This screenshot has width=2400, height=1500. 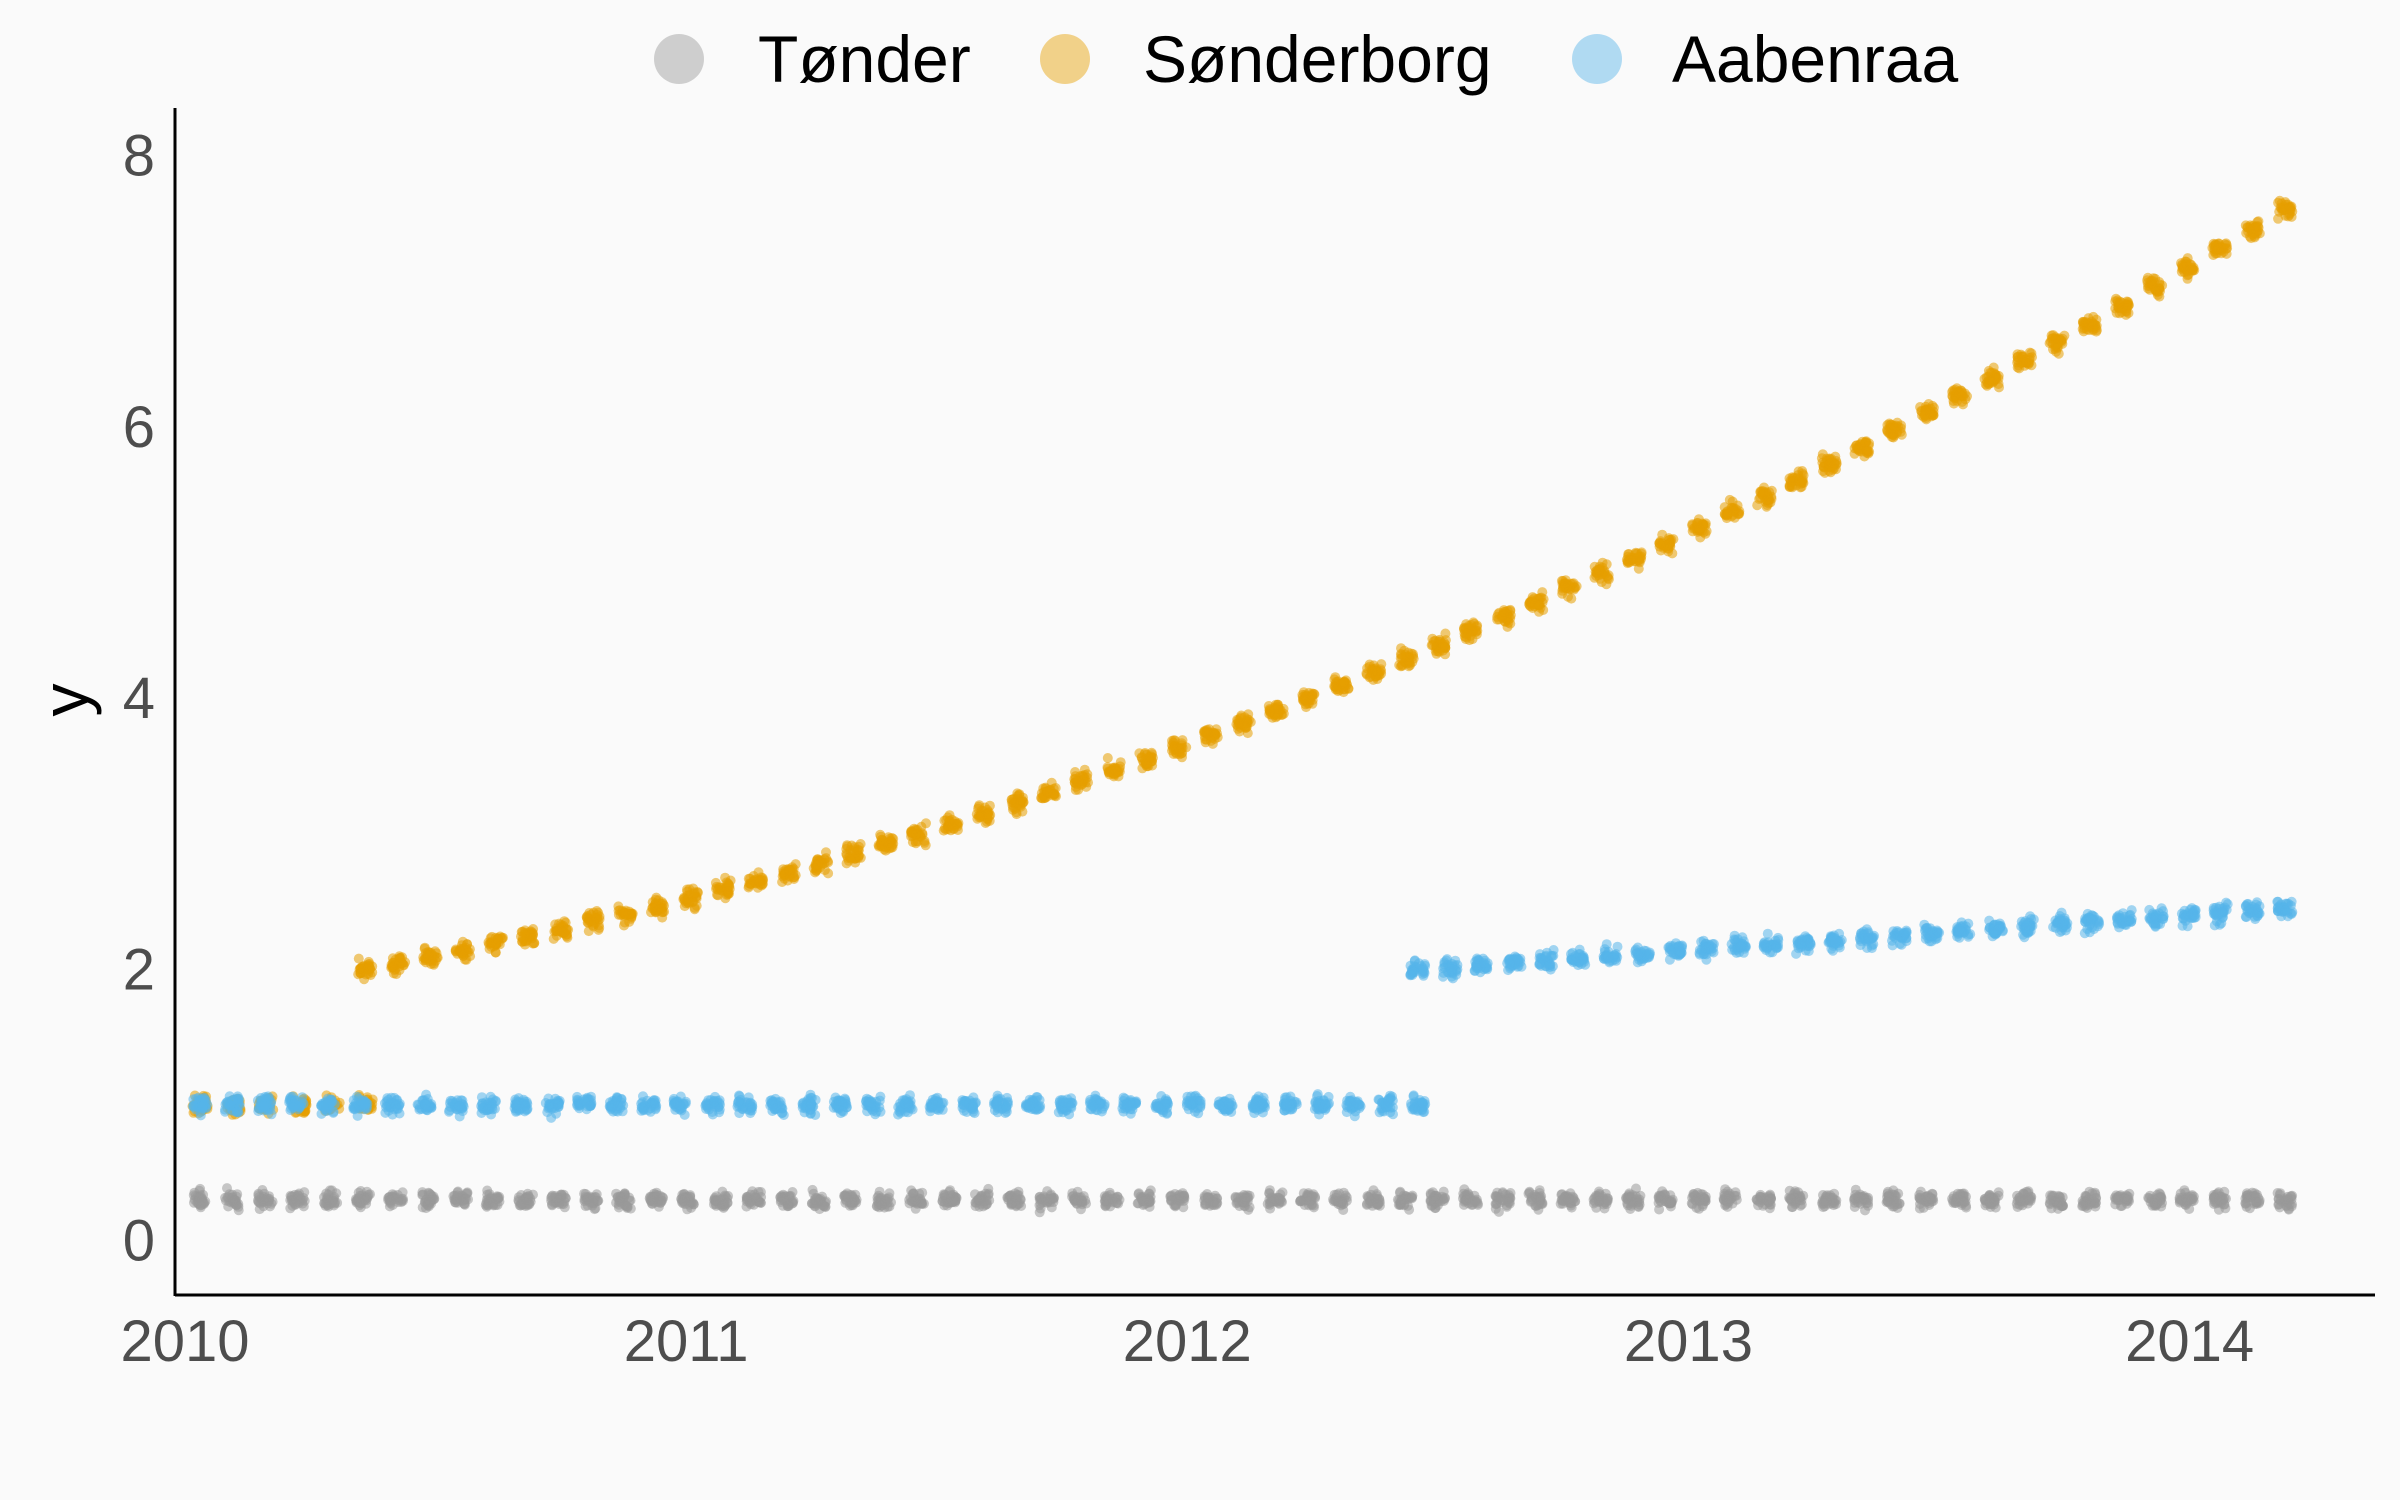 I want to click on legend-label-sonderborg: Sønderborg, so click(x=1317, y=59).